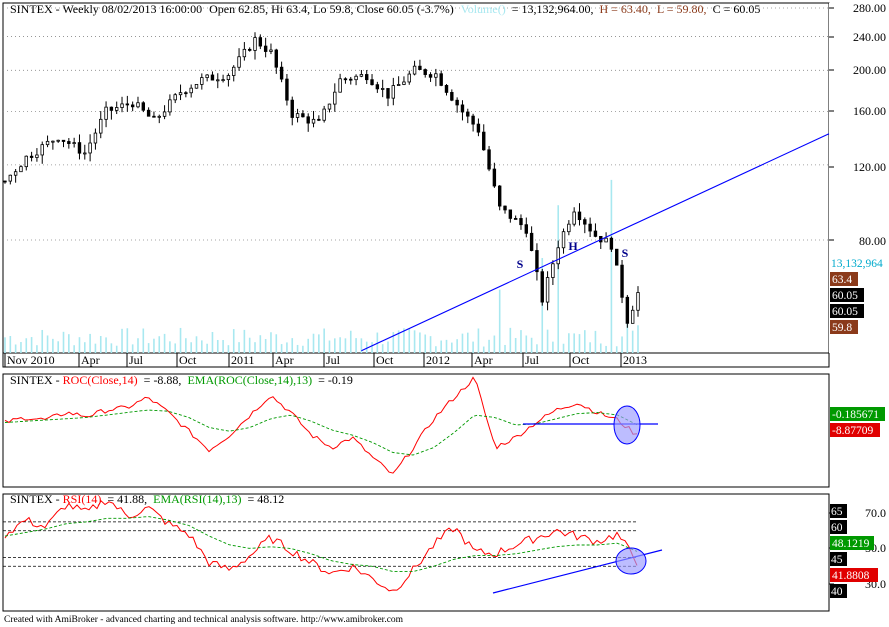  Describe the element at coordinates (844, 327) in the screenshot. I see `low-value-box` at that location.